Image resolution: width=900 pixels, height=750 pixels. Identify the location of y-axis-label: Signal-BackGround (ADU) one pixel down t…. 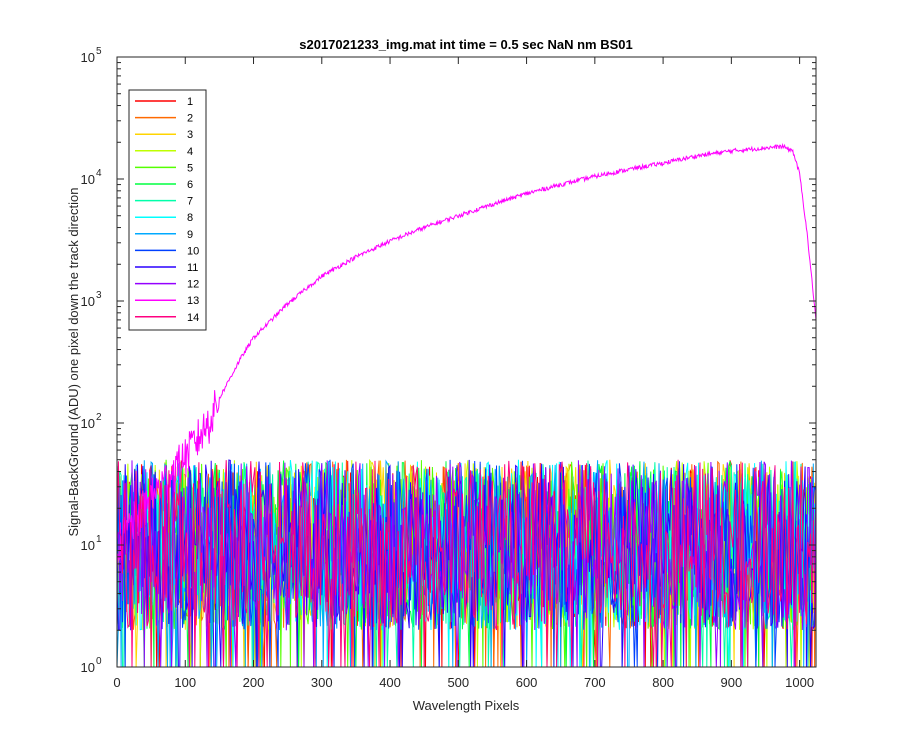
(73, 361).